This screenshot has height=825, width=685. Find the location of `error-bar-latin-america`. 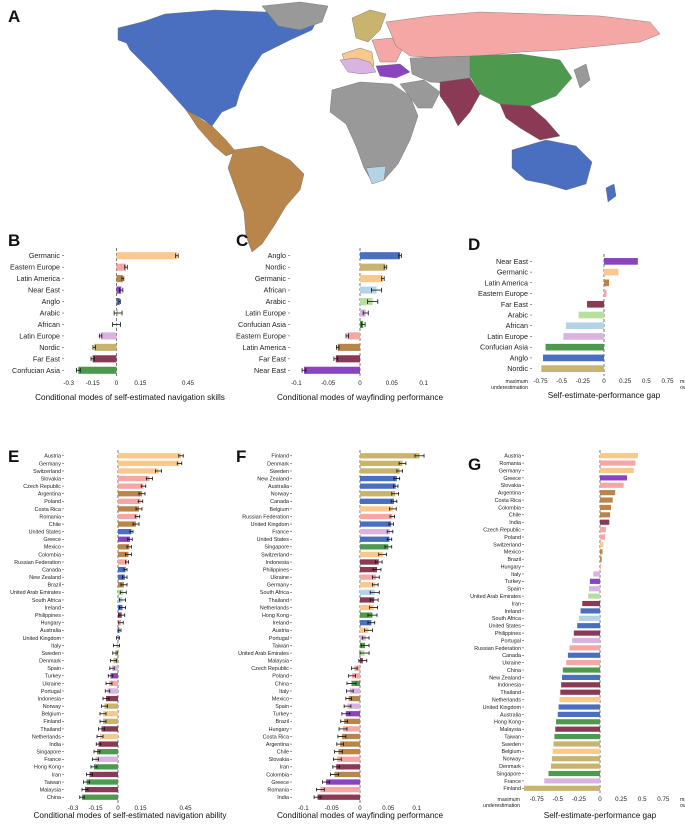

error-bar-latin-america is located at coordinates (338, 347).